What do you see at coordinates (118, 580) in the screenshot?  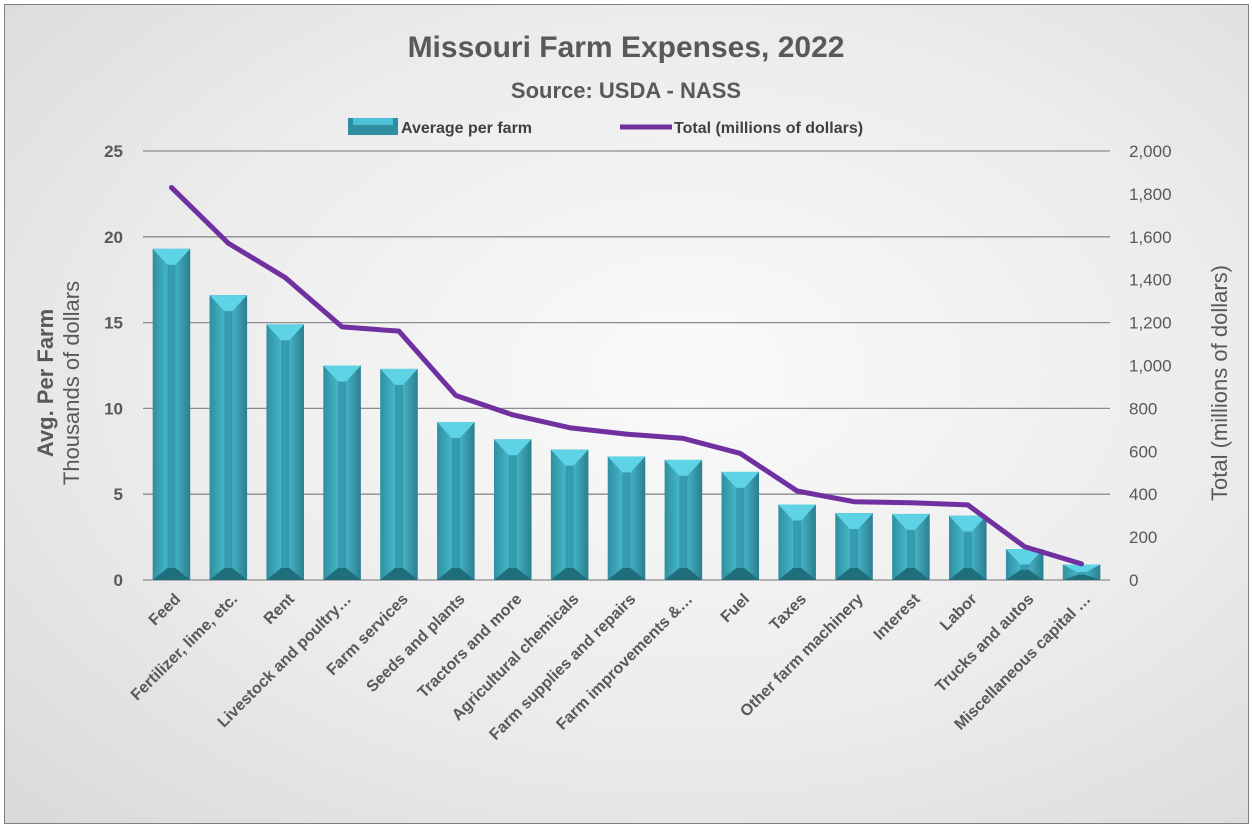 I see `y-tick-label: 0` at bounding box center [118, 580].